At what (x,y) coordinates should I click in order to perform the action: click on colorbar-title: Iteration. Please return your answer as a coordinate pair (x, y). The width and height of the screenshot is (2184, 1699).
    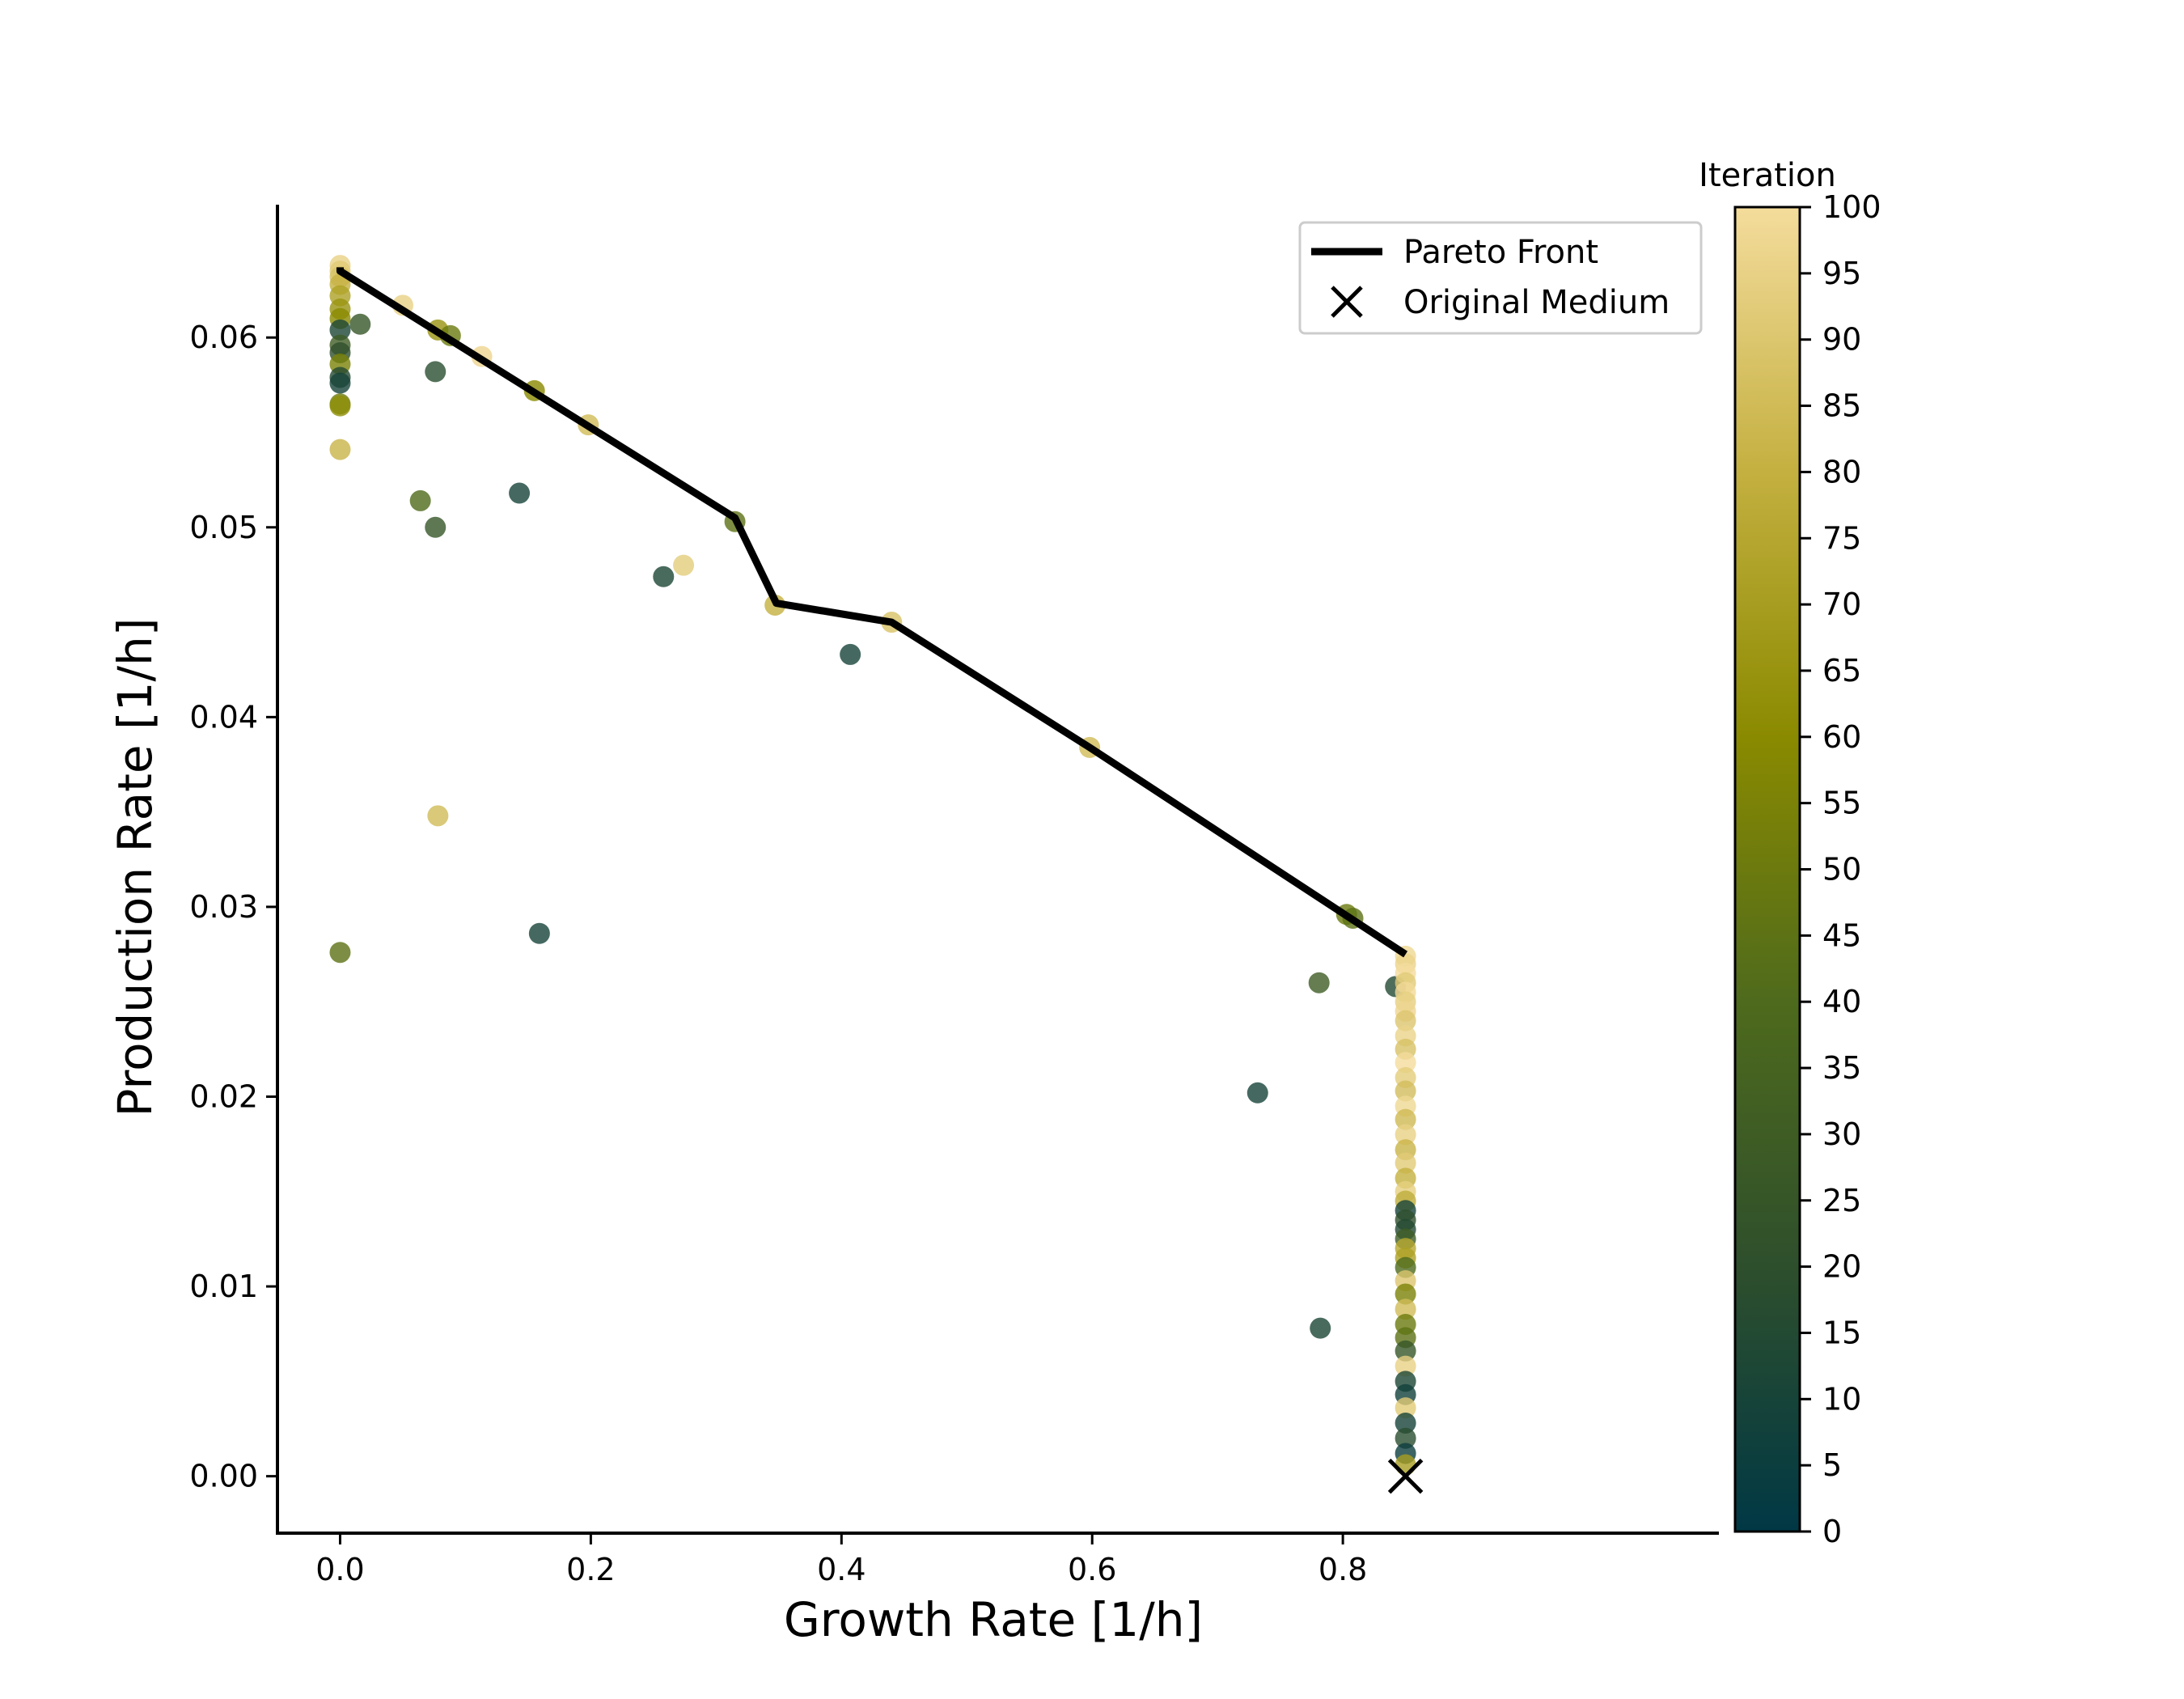
    Looking at the image, I should click on (1767, 175).